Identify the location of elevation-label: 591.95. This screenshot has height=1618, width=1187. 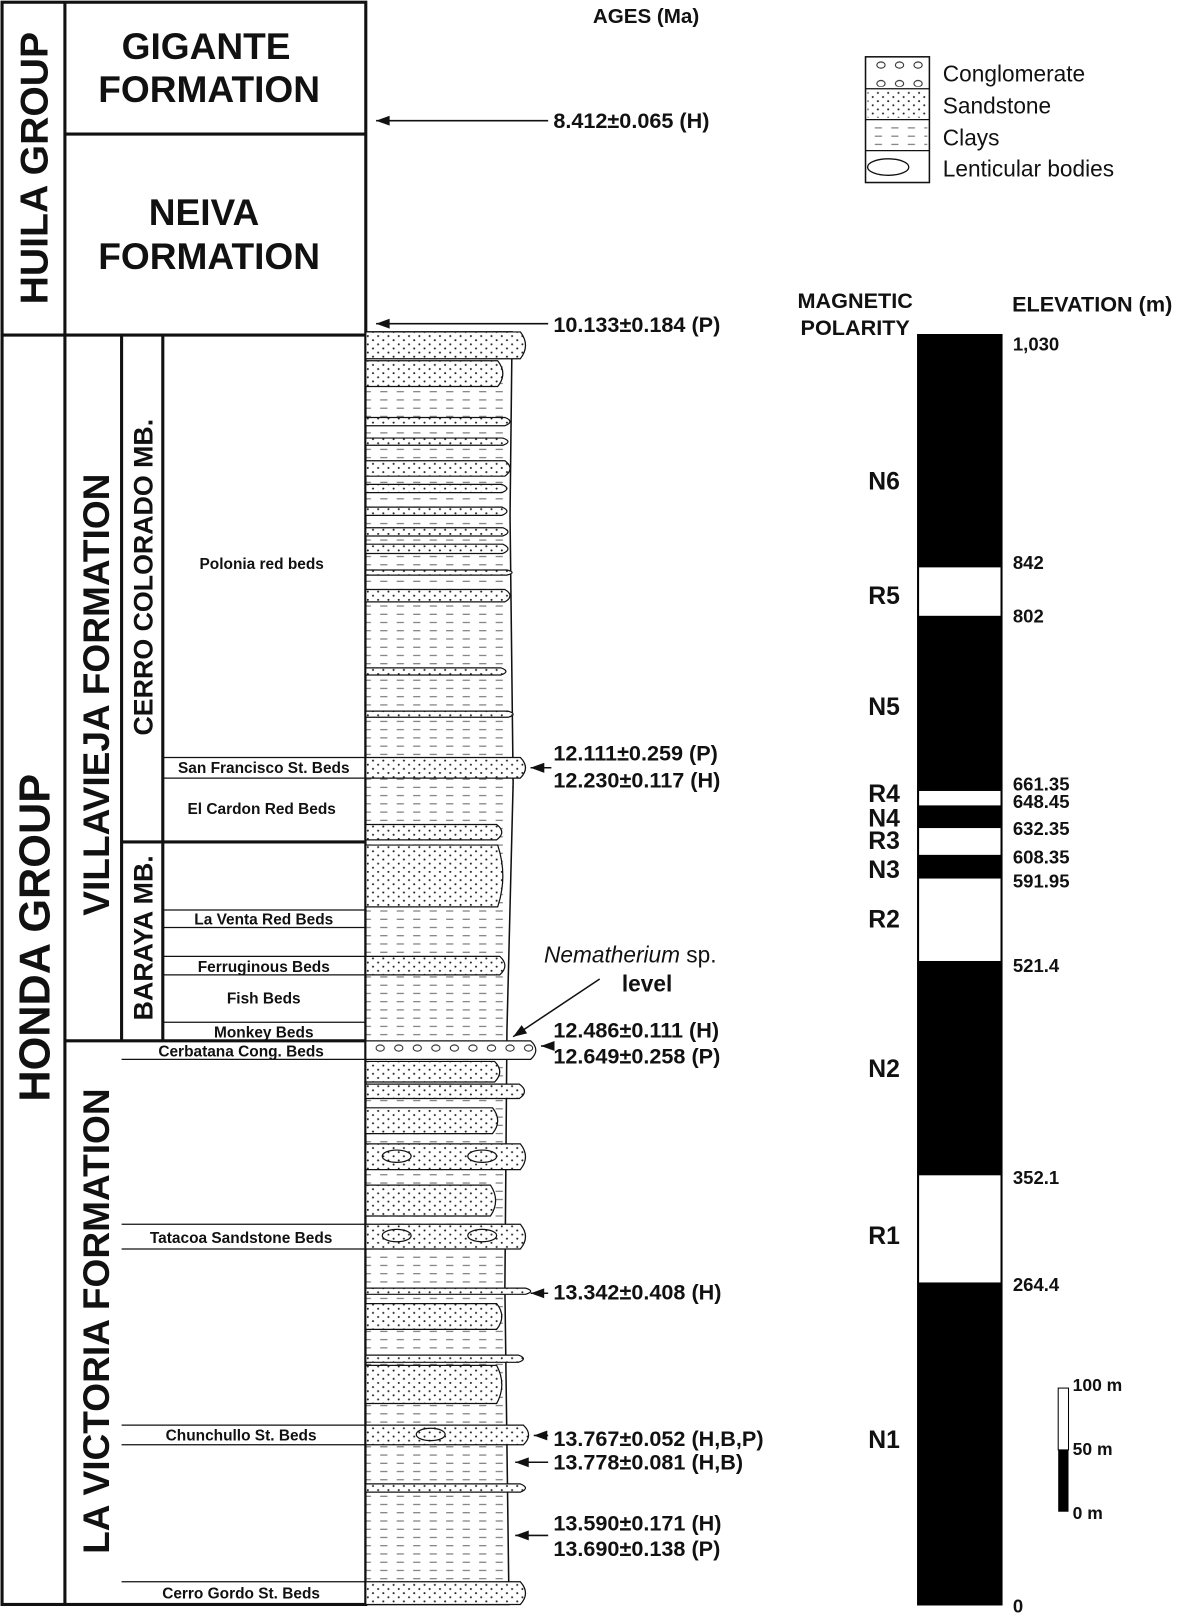
(1041, 880).